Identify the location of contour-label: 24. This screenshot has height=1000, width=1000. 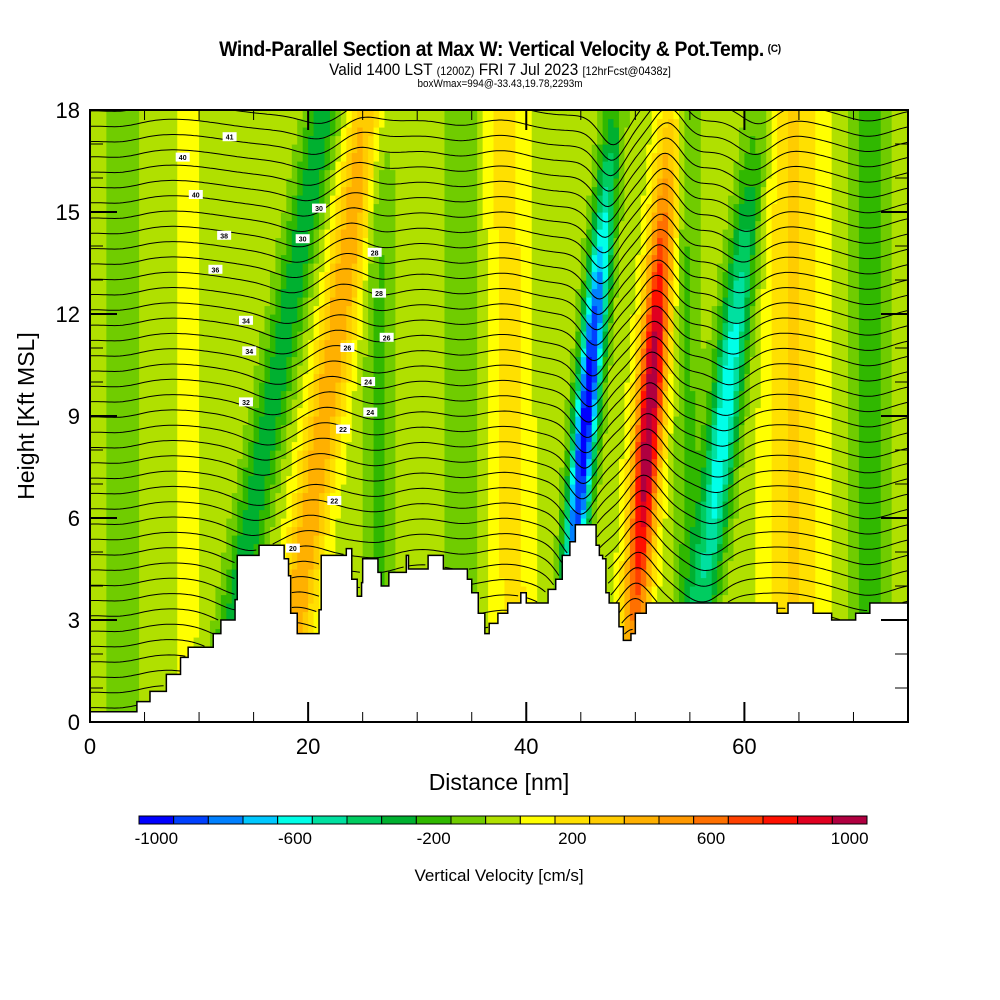
(368, 382).